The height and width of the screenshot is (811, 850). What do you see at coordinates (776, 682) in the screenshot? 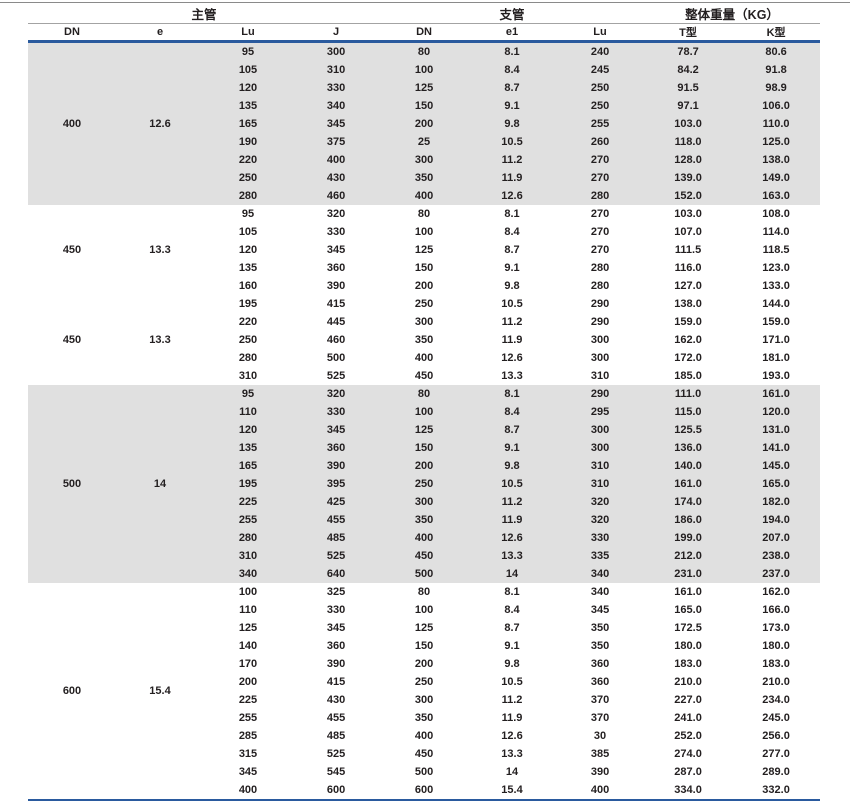
I see `data-cell: 210.0` at bounding box center [776, 682].